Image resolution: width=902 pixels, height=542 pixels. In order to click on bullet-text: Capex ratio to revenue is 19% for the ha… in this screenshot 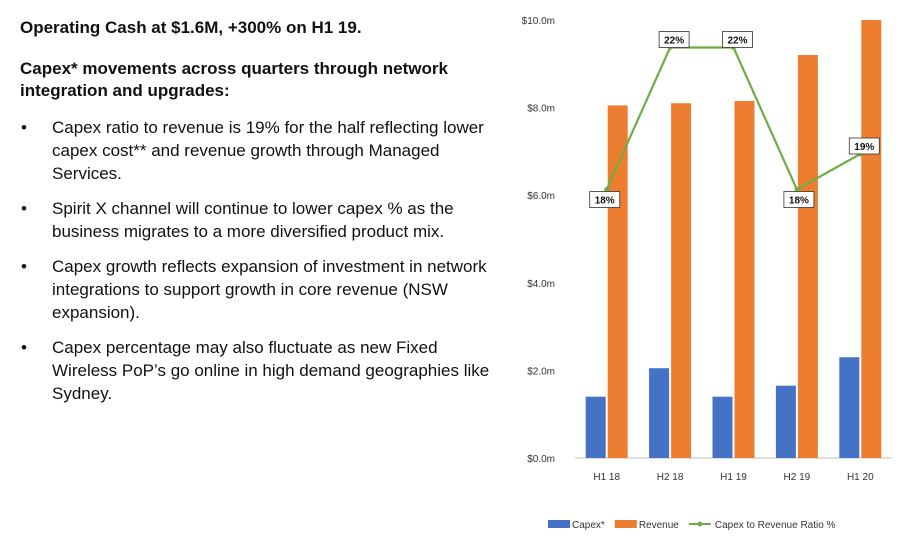, I will do `click(268, 150)`.